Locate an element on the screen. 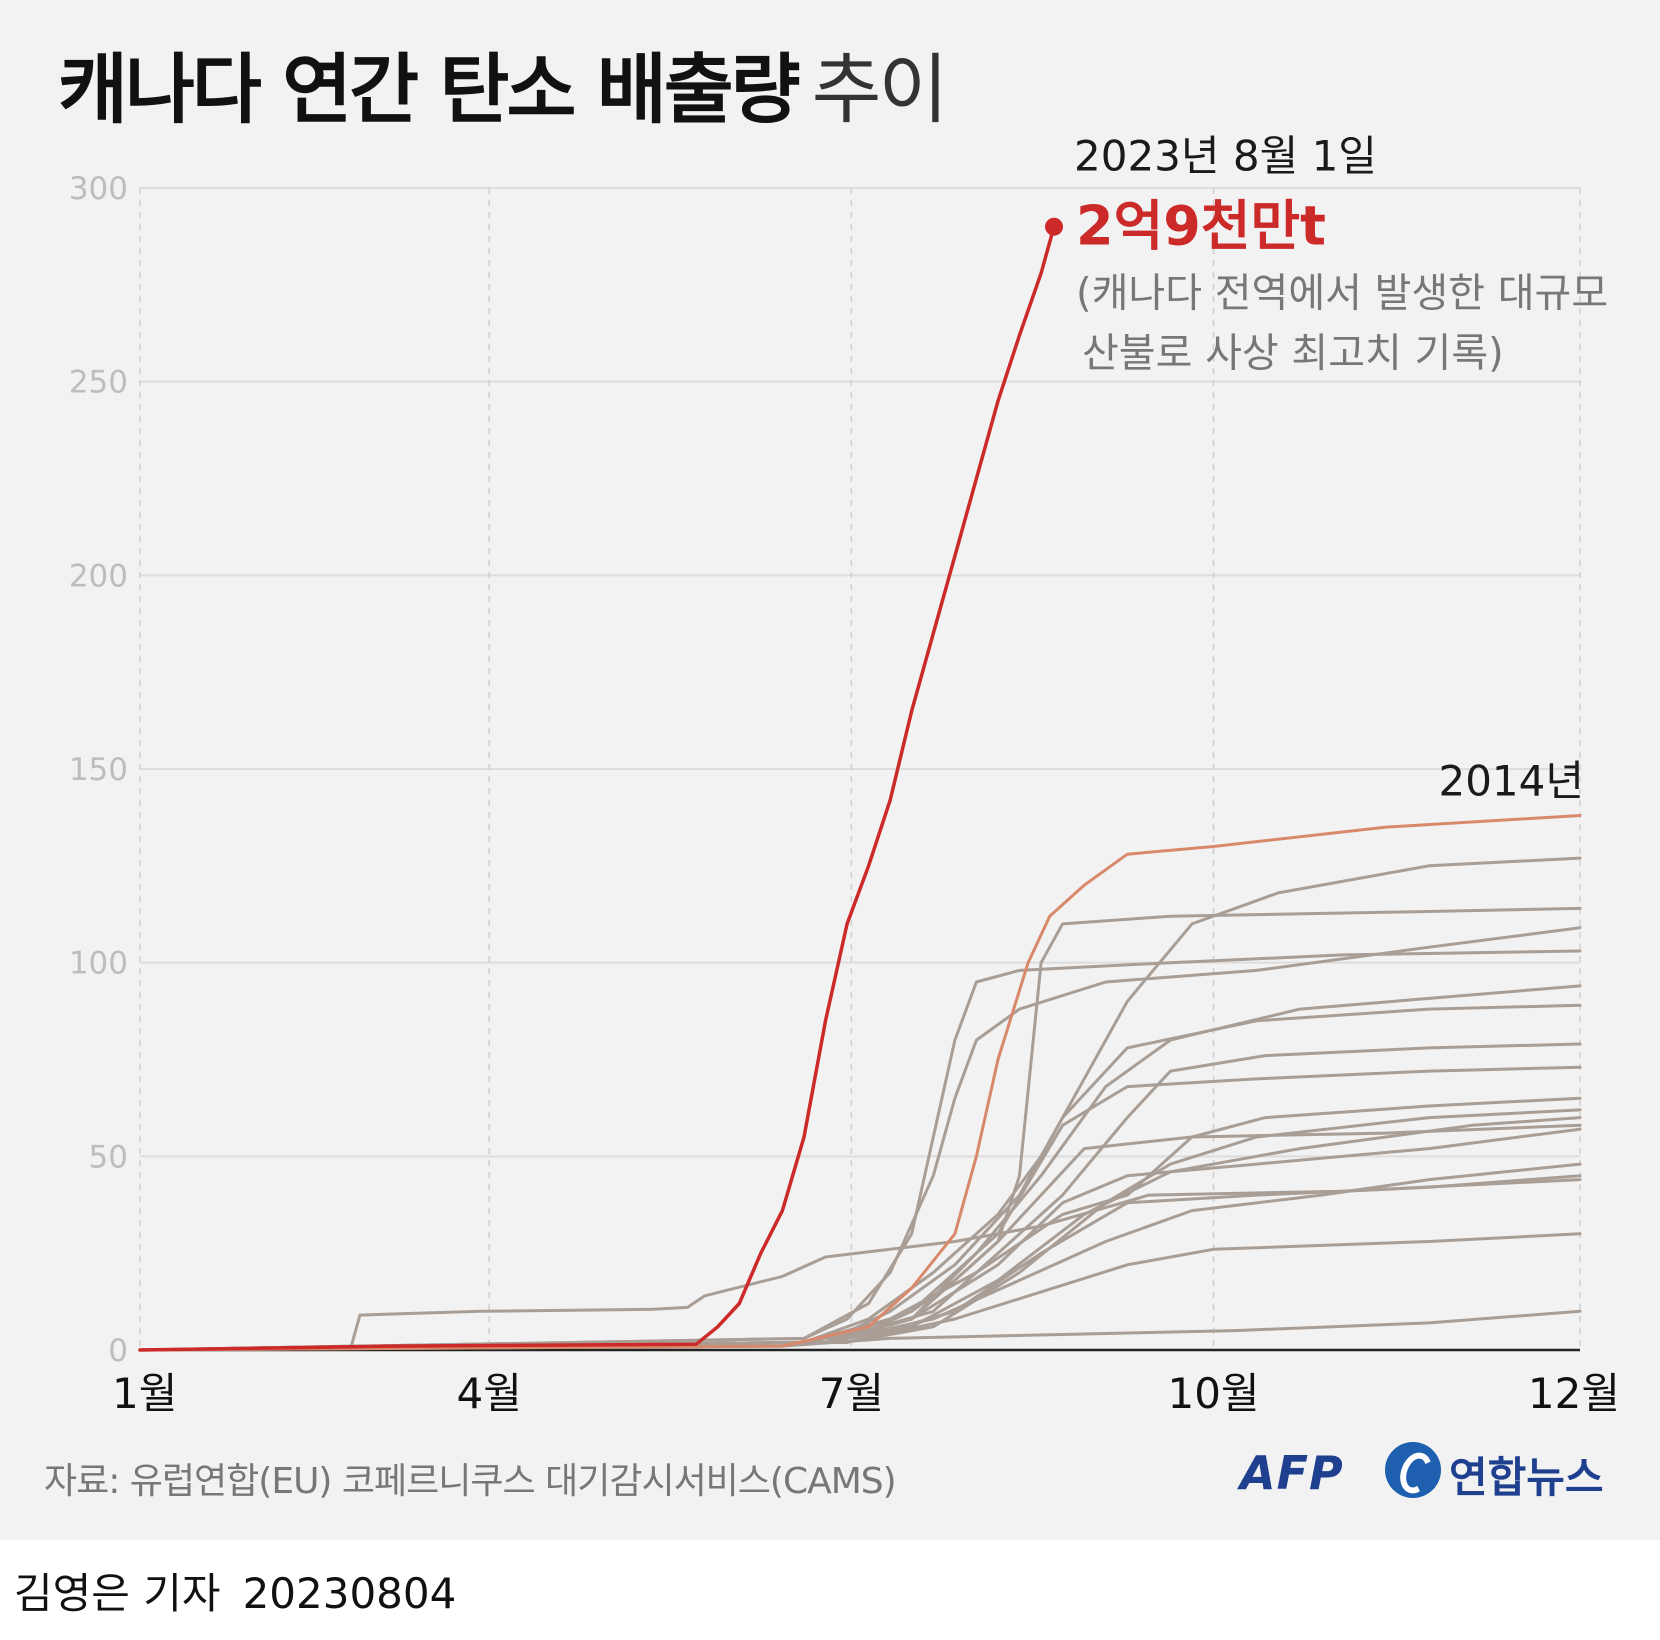 Image resolution: width=1660 pixels, height=1640 pixels. y-tick-label: 150 is located at coordinates (98, 770).